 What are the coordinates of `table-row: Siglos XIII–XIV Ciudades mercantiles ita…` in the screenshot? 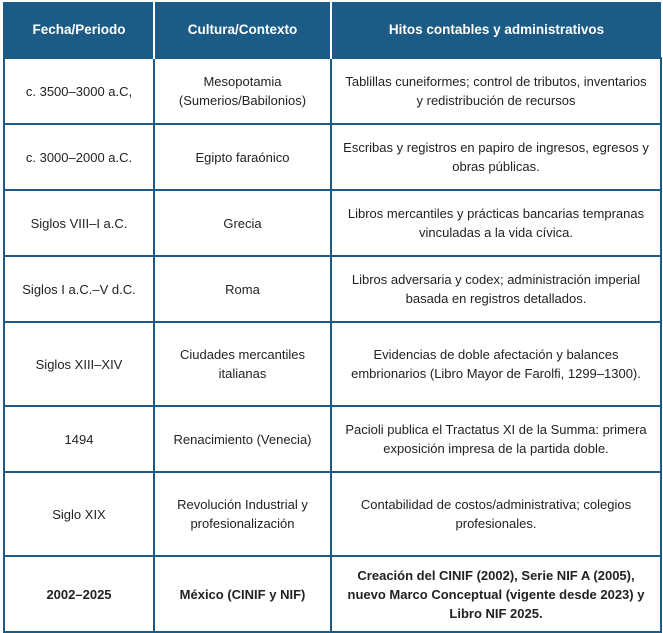 It's located at (332, 364).